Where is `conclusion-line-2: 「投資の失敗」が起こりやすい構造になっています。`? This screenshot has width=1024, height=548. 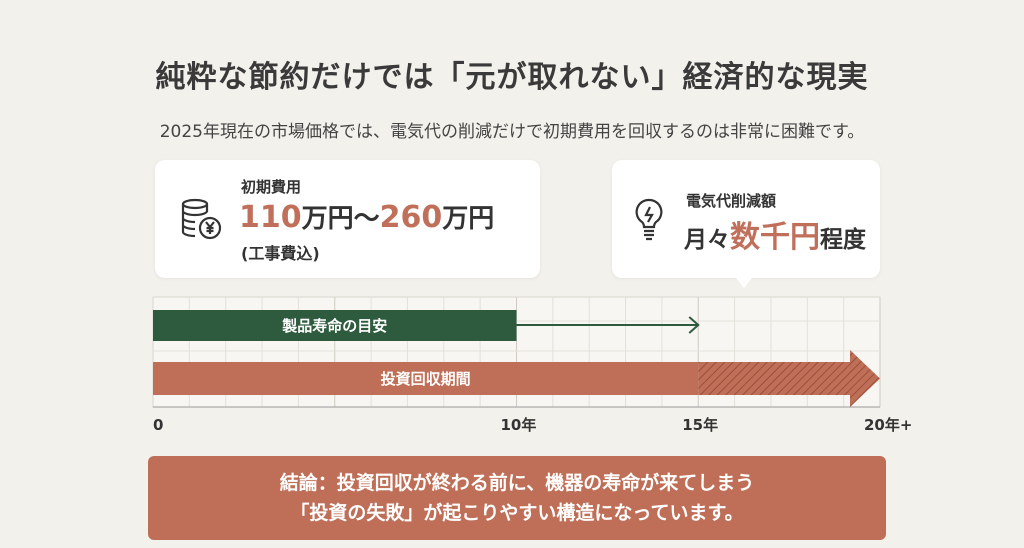
conclusion-line-2: 「投資の失敗」が起こりやすい構造になっています。 is located at coordinates (517, 513).